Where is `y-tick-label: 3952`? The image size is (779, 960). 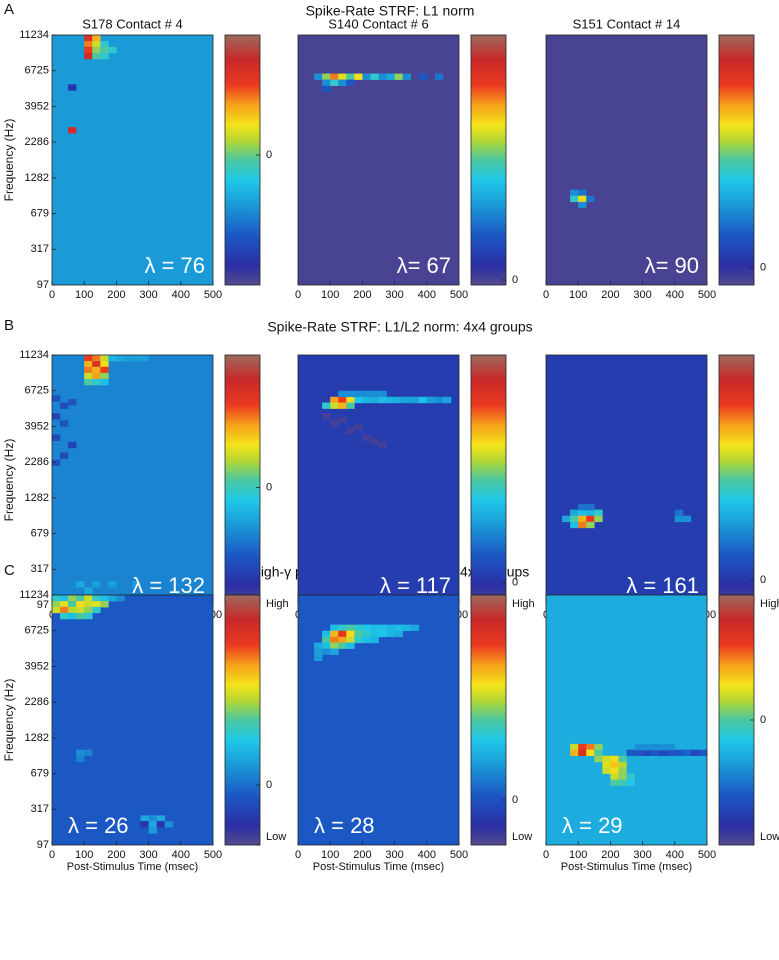 y-tick-label: 3952 is located at coordinates (37, 106).